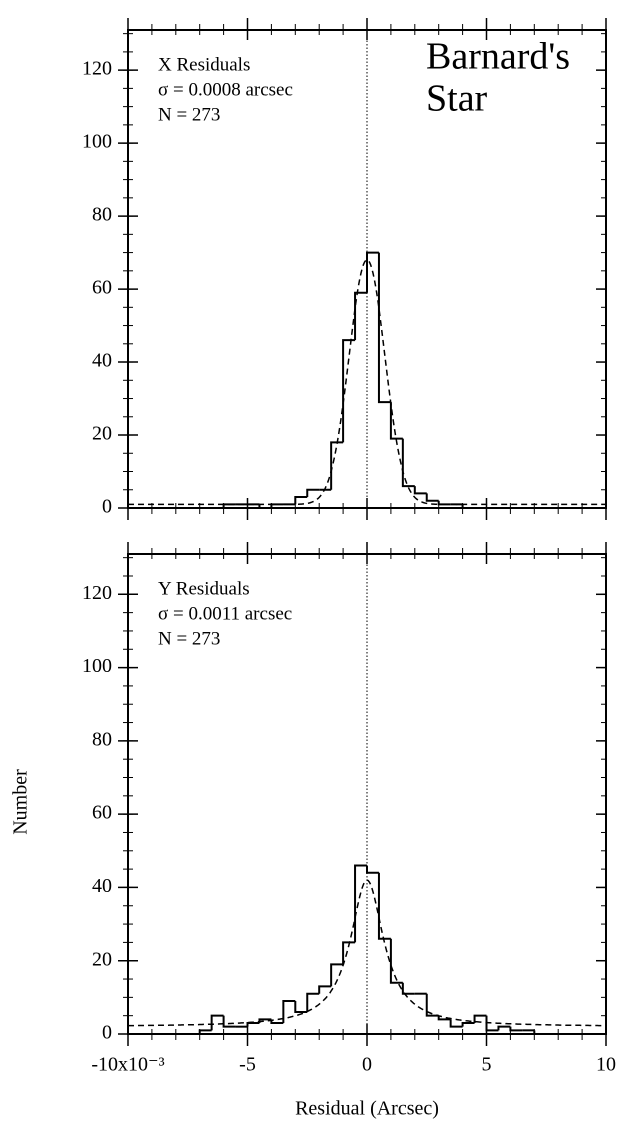 Image resolution: width=625 pixels, height=1125 pixels. I want to click on x-tick-label: 5, so click(487, 1065).